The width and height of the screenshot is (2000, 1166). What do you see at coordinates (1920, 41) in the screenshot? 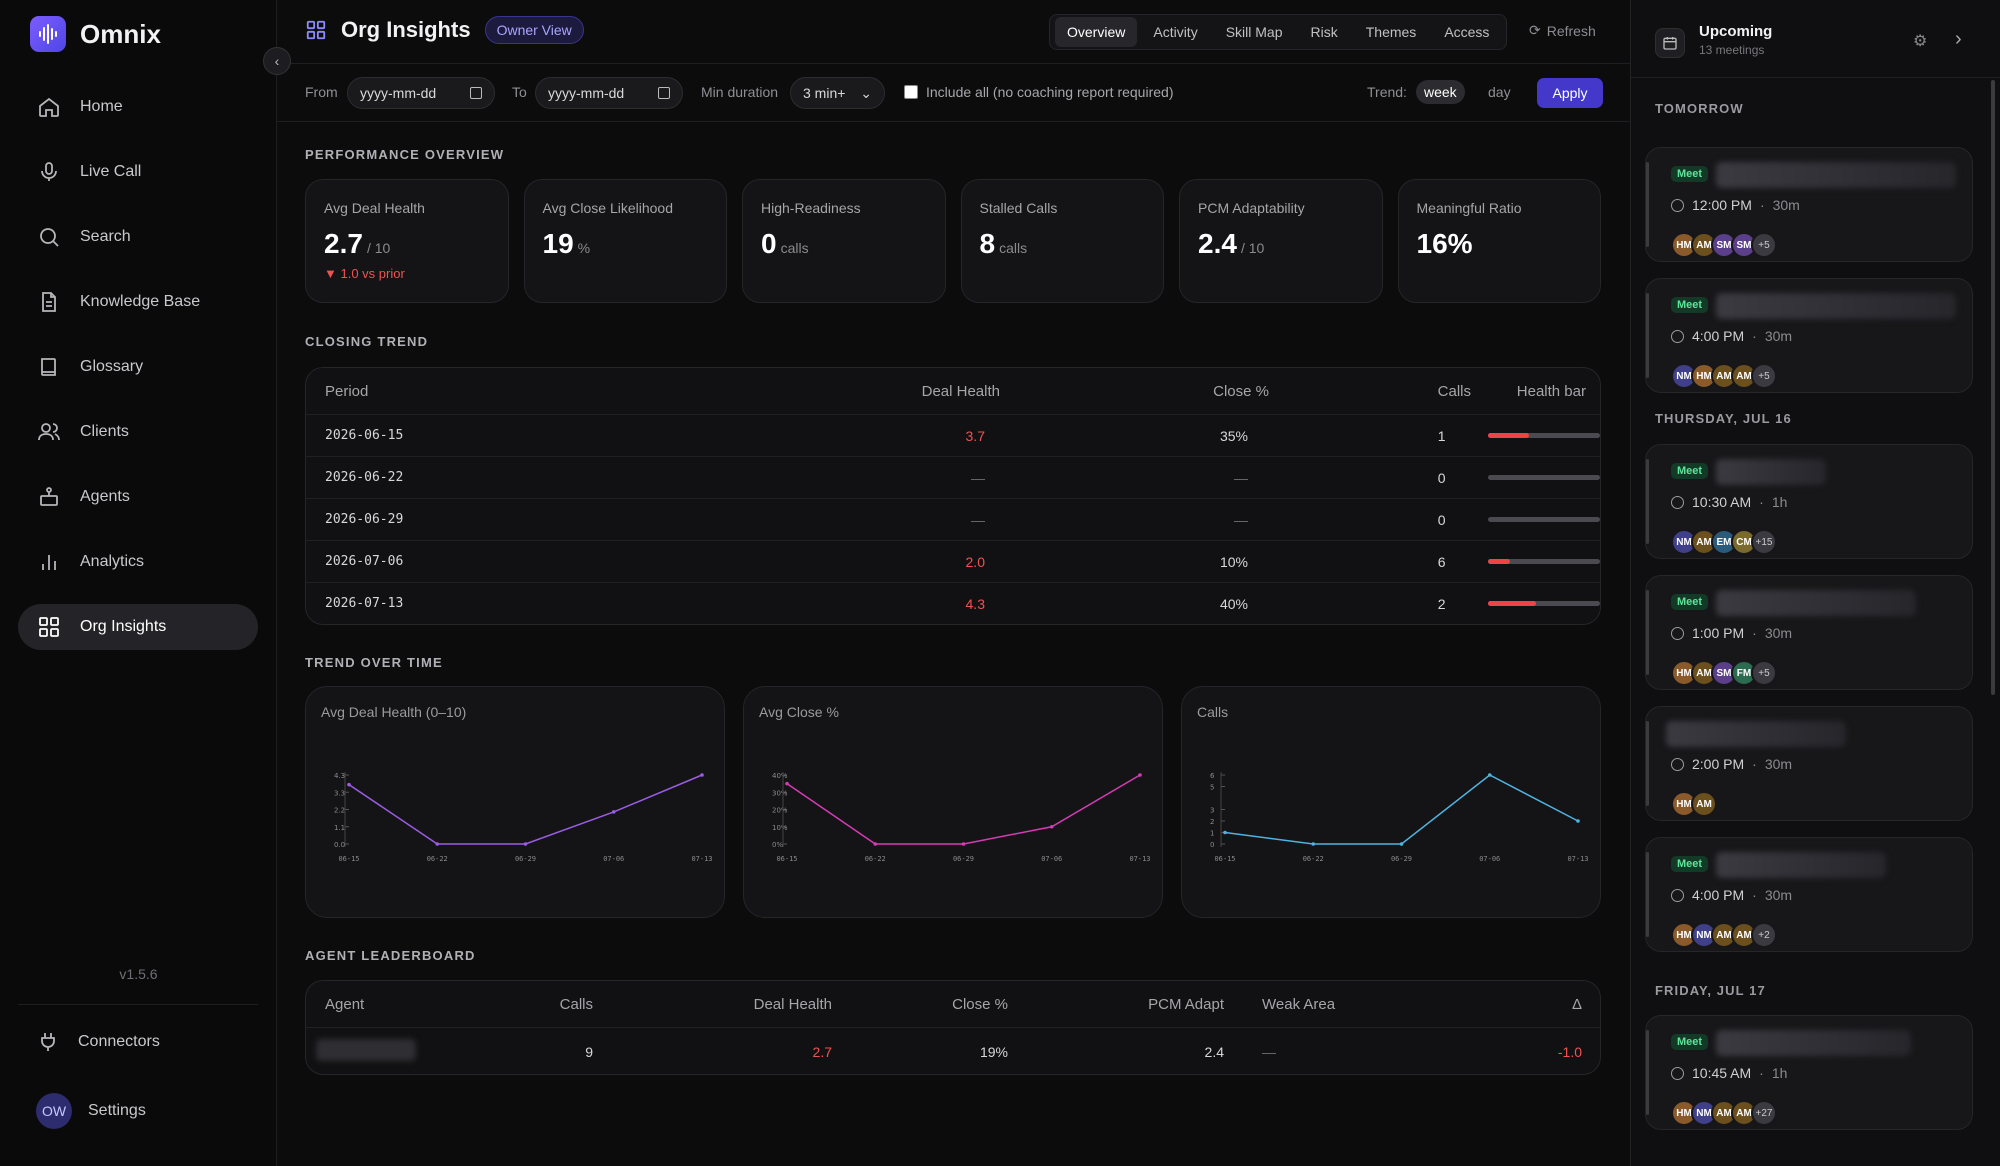
I see `gear-icon: ⚙` at bounding box center [1920, 41].